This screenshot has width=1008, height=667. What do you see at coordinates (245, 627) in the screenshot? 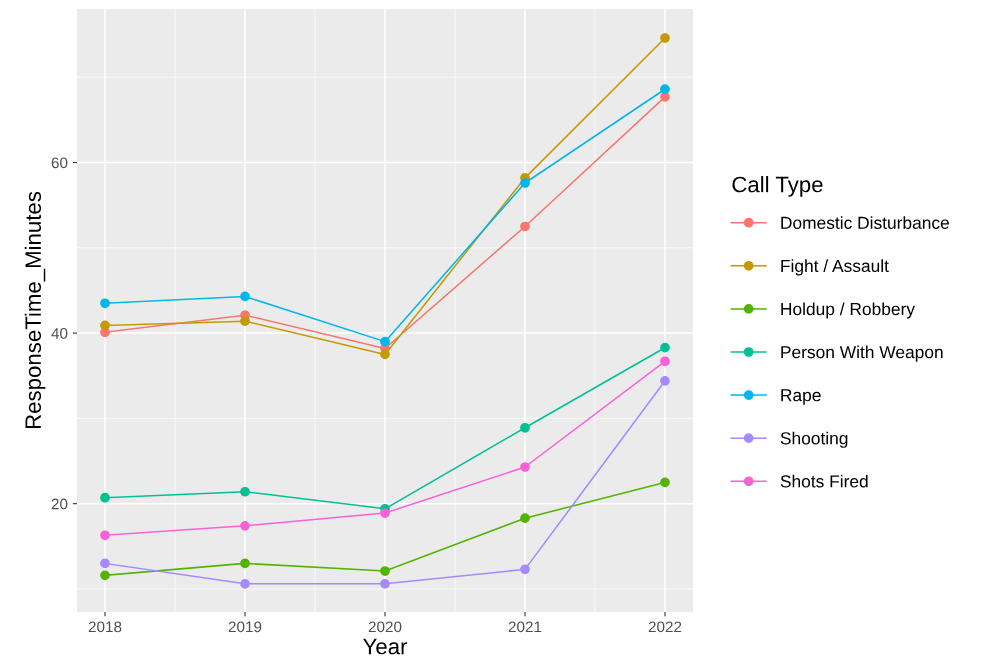
I see `x-tick-label: 2019` at bounding box center [245, 627].